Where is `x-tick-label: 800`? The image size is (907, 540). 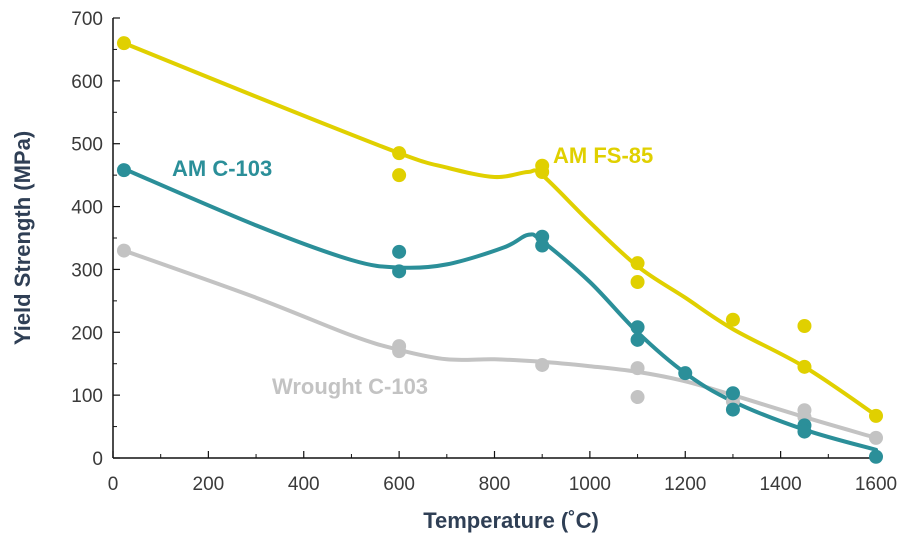
x-tick-label: 800 is located at coordinates (495, 484).